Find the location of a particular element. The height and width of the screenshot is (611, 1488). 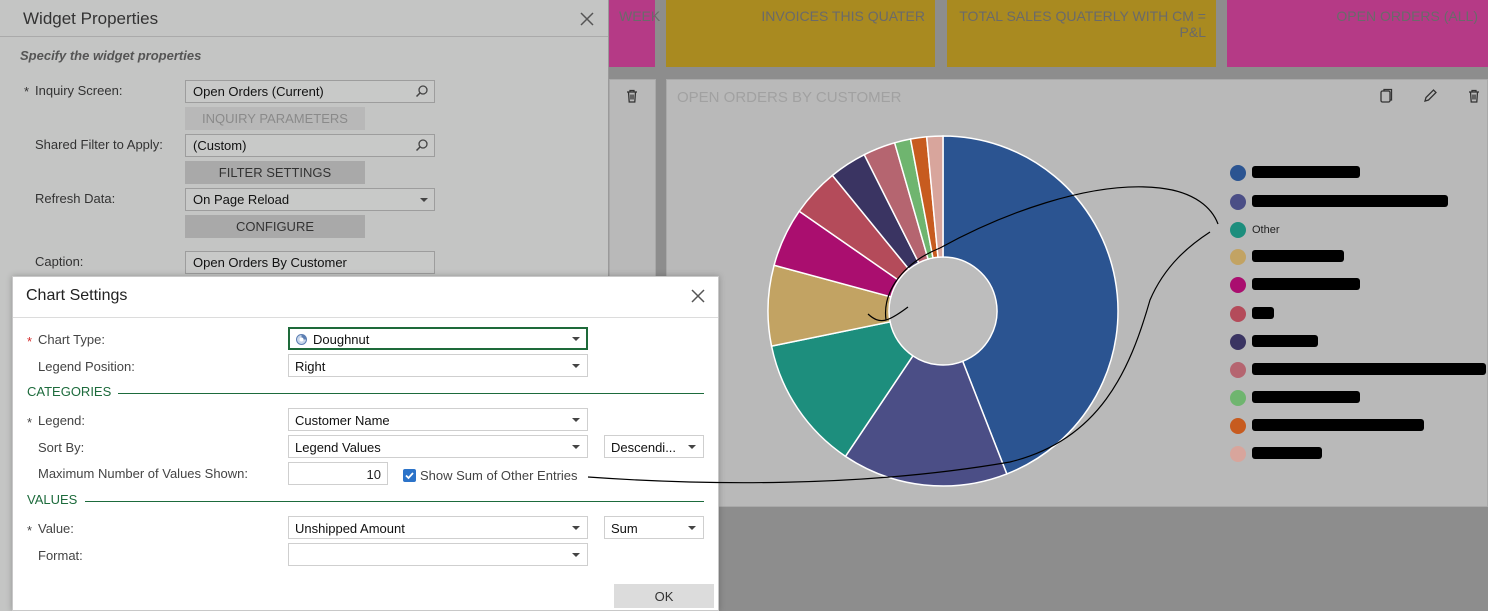

legend-position-select: Right is located at coordinates (438, 365).